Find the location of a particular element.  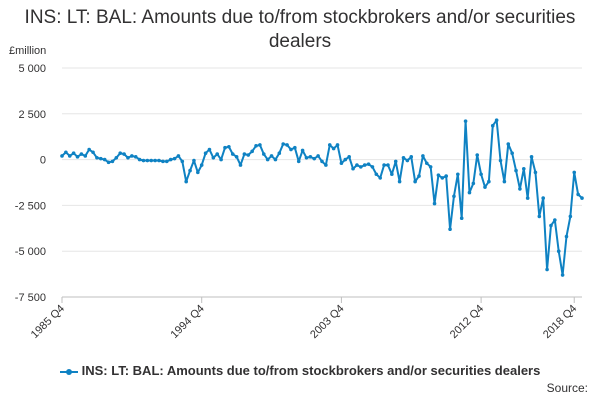

x-tick-label: 2012 Q4 is located at coordinates (467, 322).